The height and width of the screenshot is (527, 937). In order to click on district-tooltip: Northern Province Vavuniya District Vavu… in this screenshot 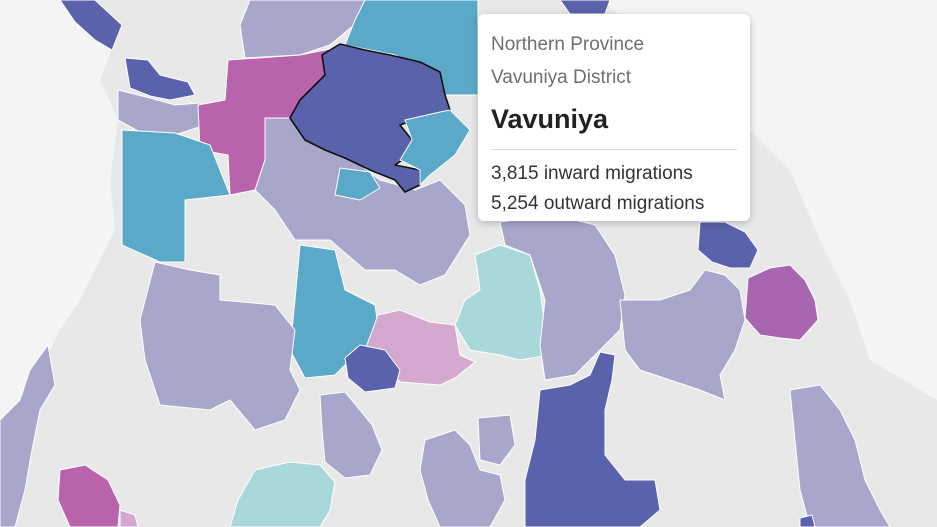, I will do `click(614, 117)`.